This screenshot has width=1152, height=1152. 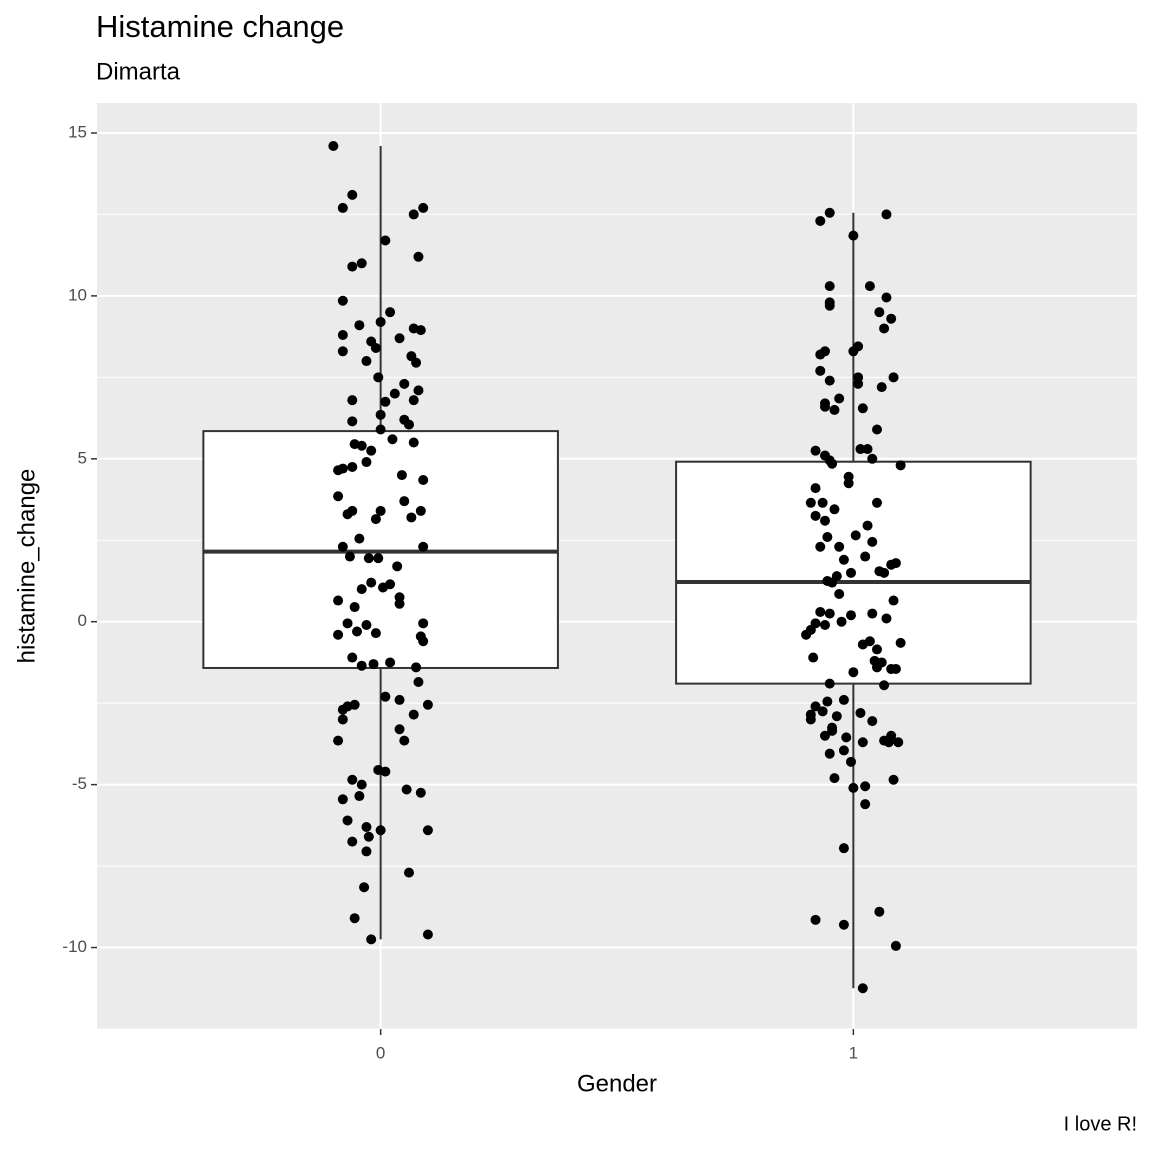 I want to click on y-tick-label: 5, so click(x=82, y=457).